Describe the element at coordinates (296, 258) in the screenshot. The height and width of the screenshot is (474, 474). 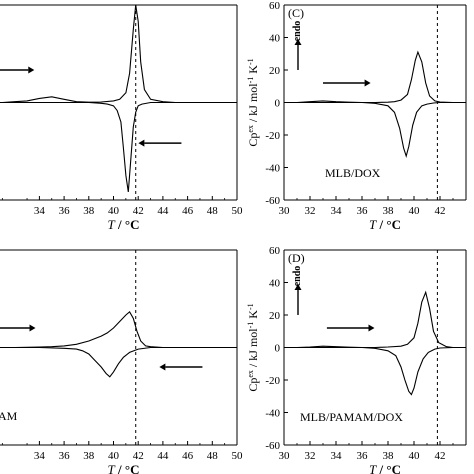
I see `panel-label: (D)` at that location.